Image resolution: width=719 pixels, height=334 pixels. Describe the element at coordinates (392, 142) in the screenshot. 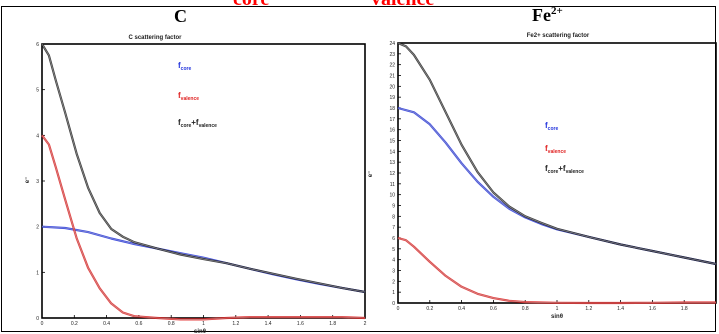

I see `y-tick-label: 15` at that location.